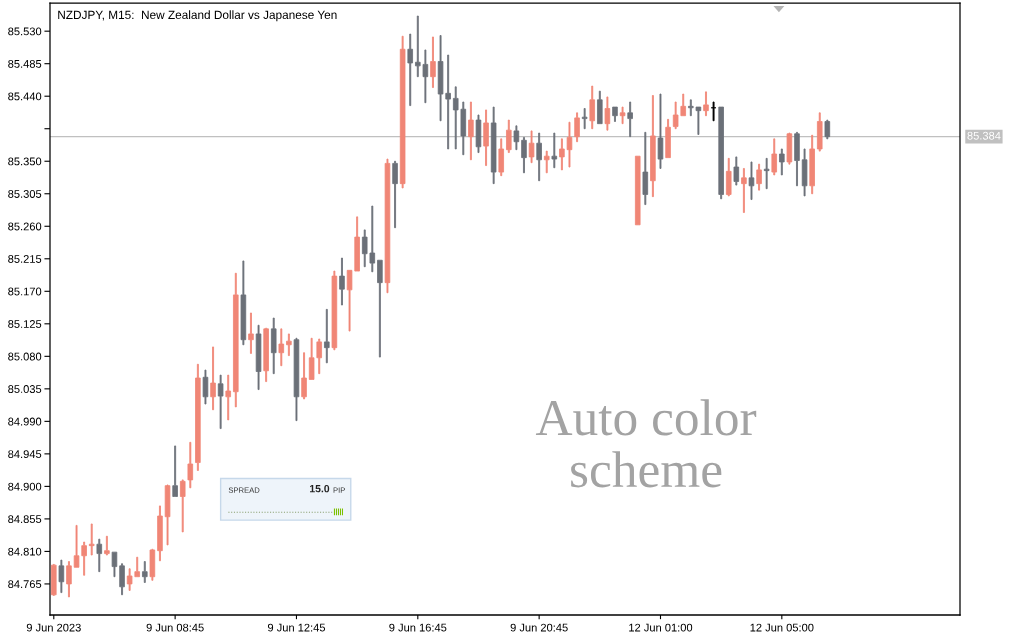 This screenshot has height=640, width=1024. What do you see at coordinates (25, 31) in the screenshot?
I see `y-tick-label: 85.530` at bounding box center [25, 31].